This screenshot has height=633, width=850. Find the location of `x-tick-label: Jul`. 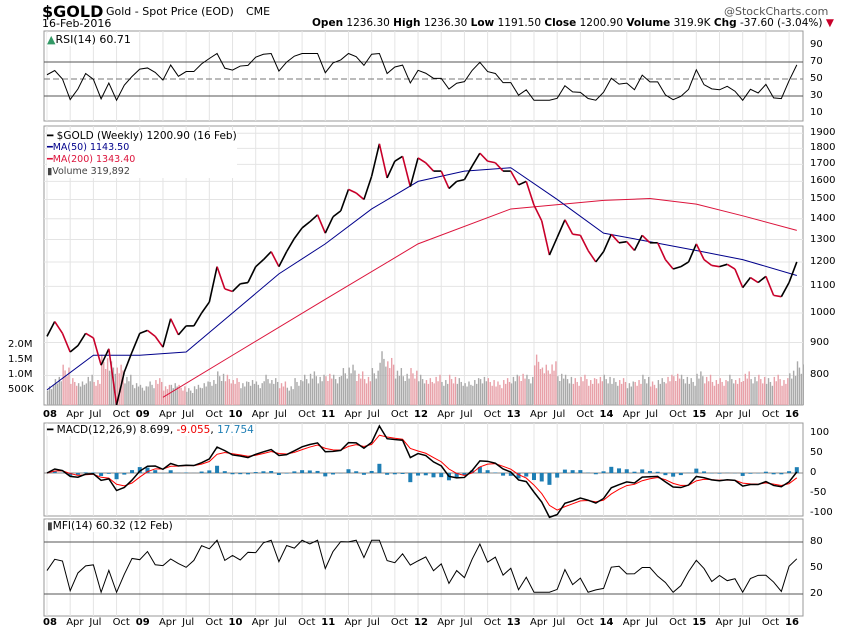

x-tick-label: Jul is located at coordinates (652, 622).